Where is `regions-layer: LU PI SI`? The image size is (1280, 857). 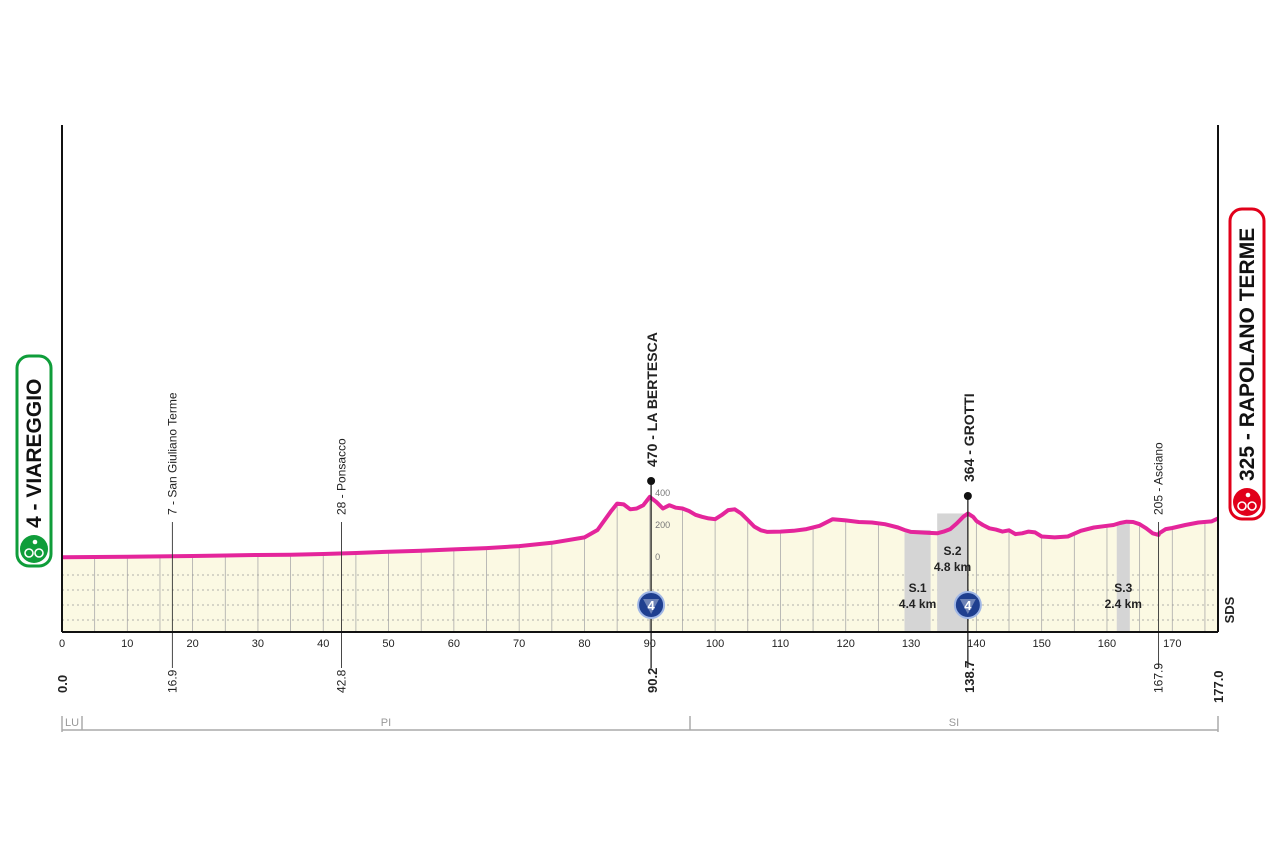 regions-layer: LU PI SI is located at coordinates (640, 724).